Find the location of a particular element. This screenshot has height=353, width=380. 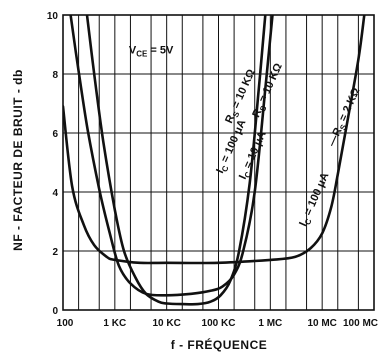

curve-annotation: VCE = 5V is located at coordinates (151, 51).